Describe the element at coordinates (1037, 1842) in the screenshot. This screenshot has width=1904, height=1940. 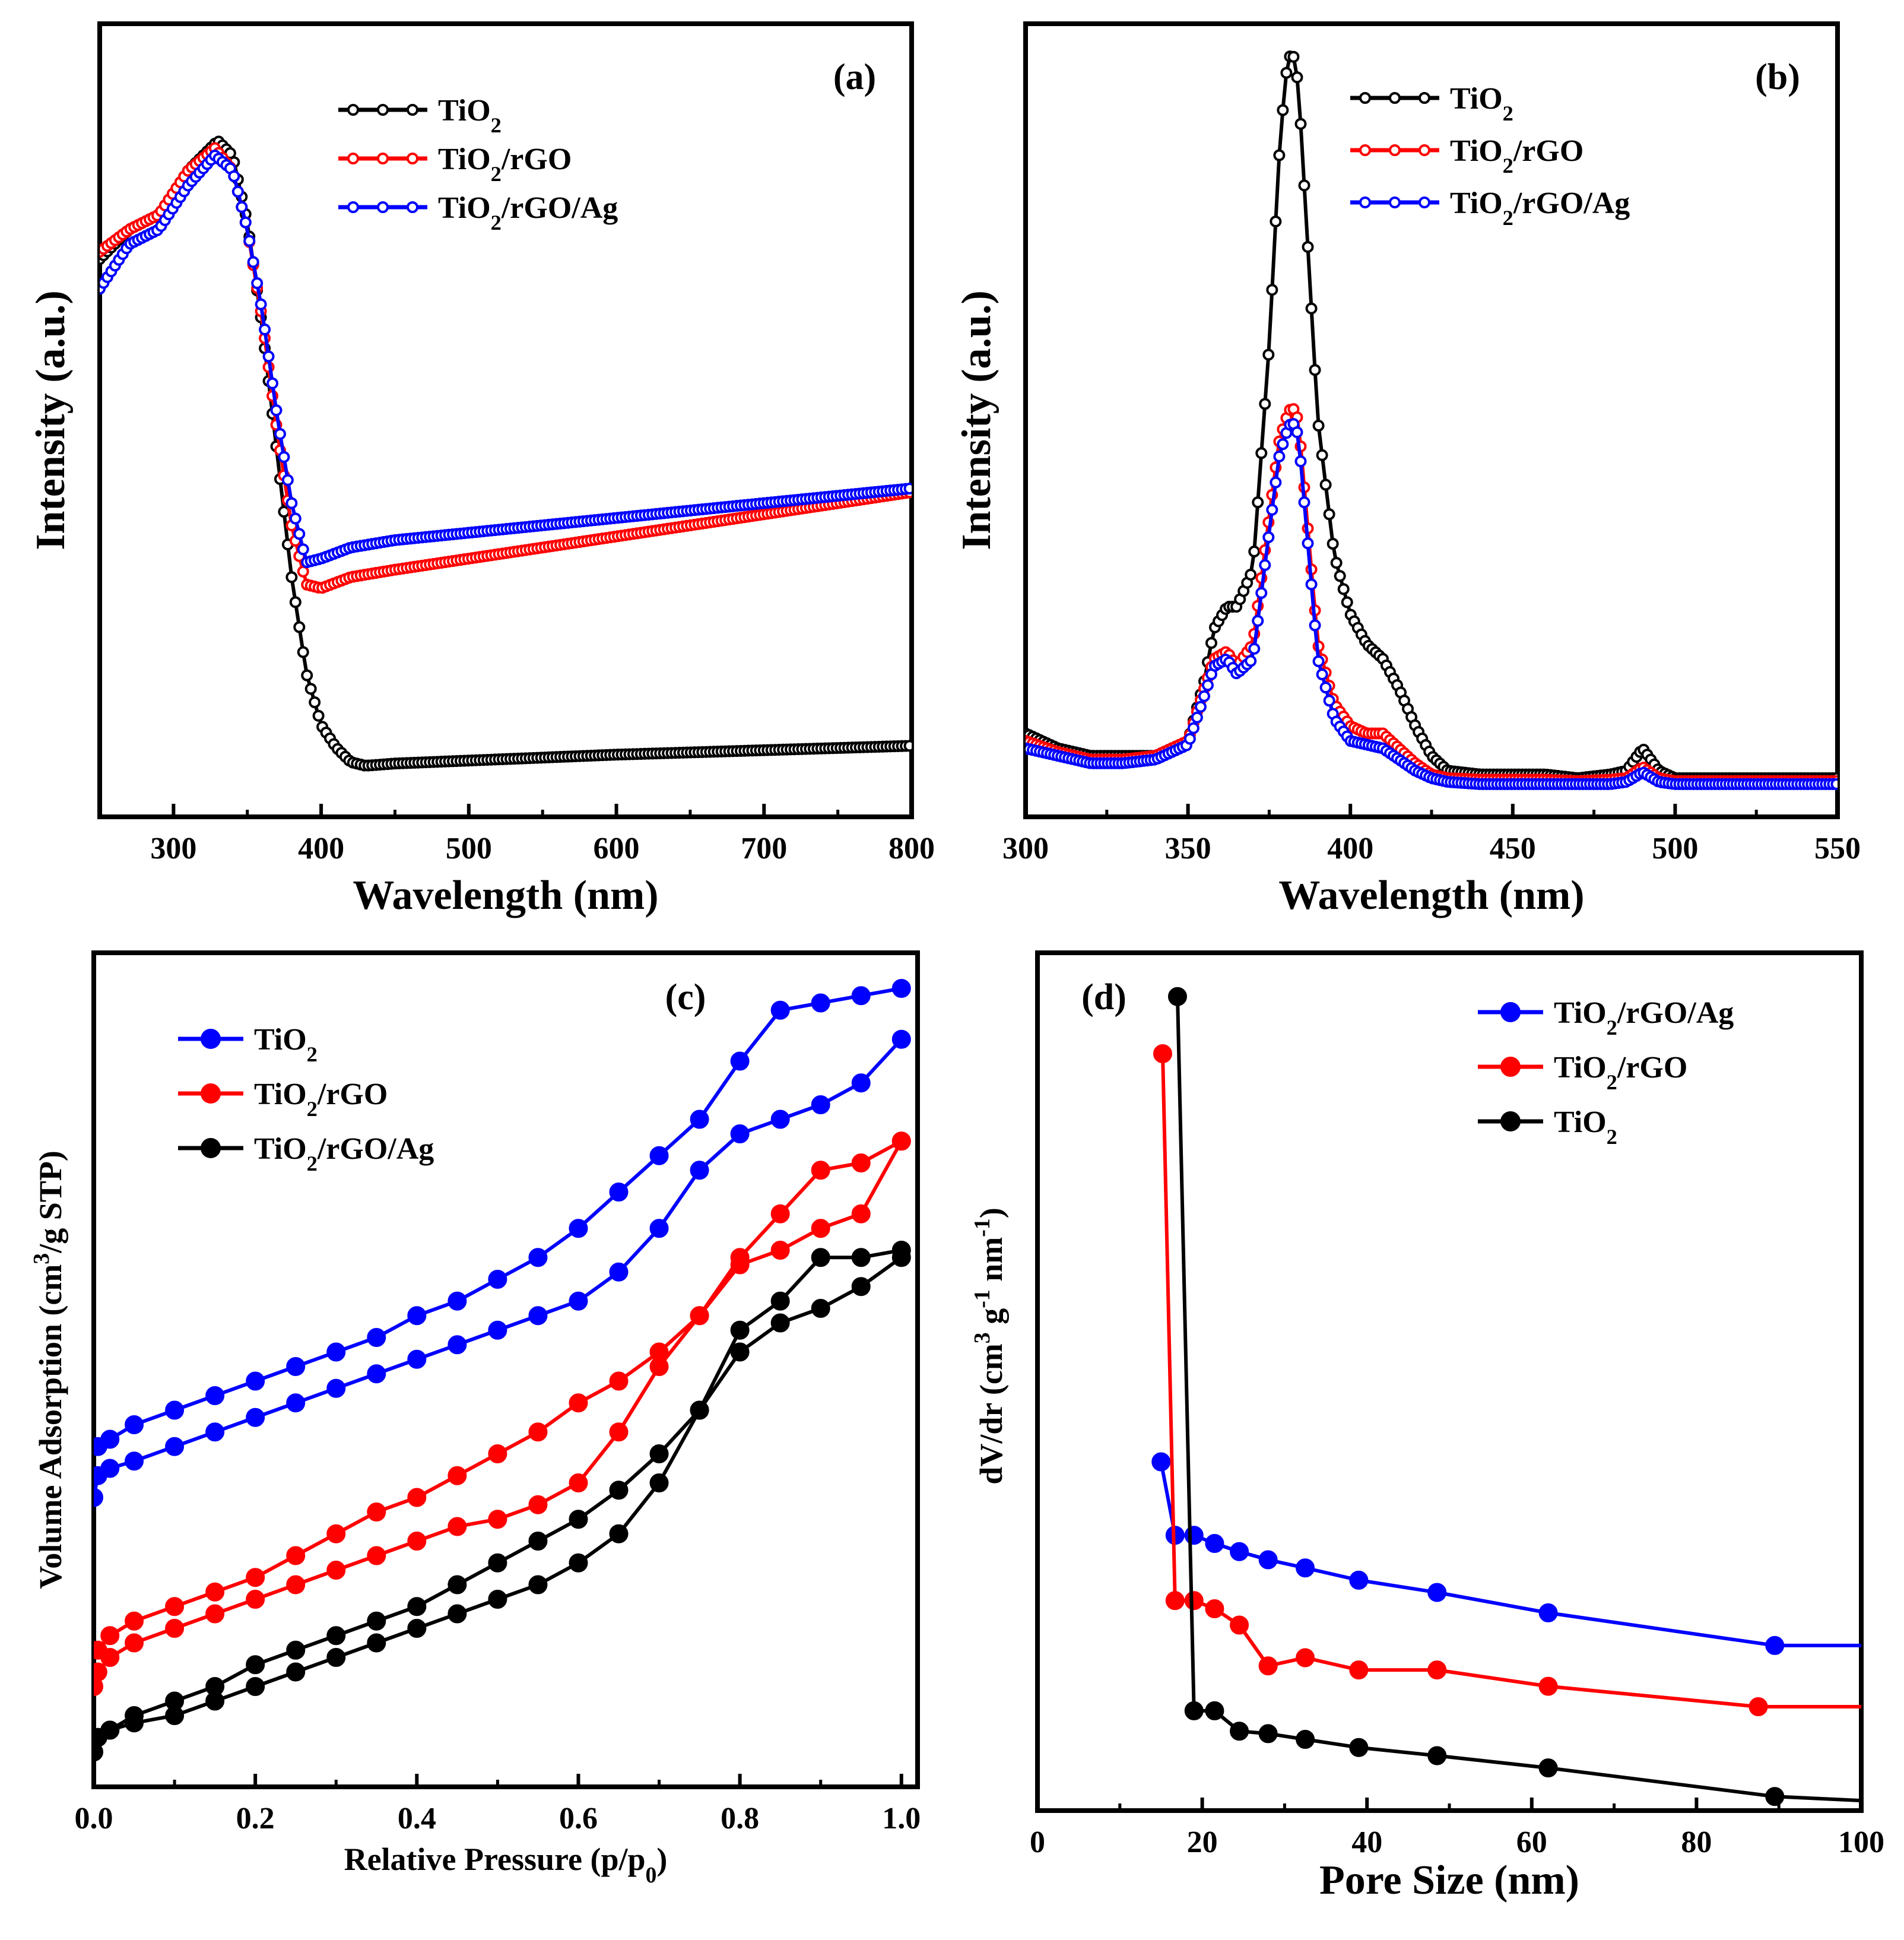
I see `x-tick-label: 0` at that location.